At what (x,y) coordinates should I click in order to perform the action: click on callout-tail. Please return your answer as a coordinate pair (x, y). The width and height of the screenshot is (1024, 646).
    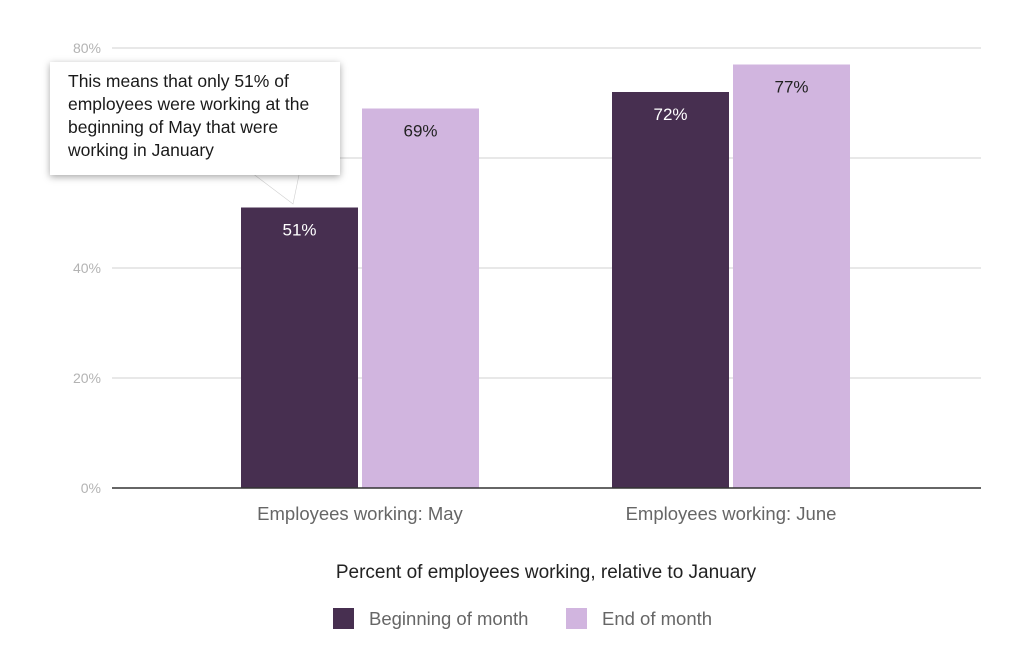
    Looking at the image, I should click on (274, 187).